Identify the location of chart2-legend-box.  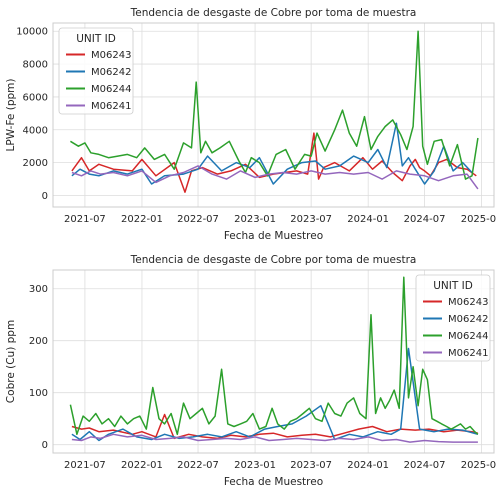
(453, 318).